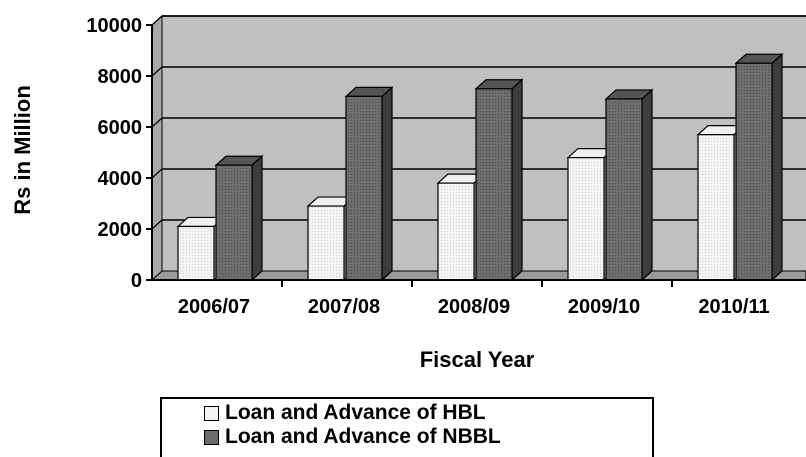  Describe the element at coordinates (474, 307) in the screenshot. I see `x-tick-label: 2008/09` at that location.